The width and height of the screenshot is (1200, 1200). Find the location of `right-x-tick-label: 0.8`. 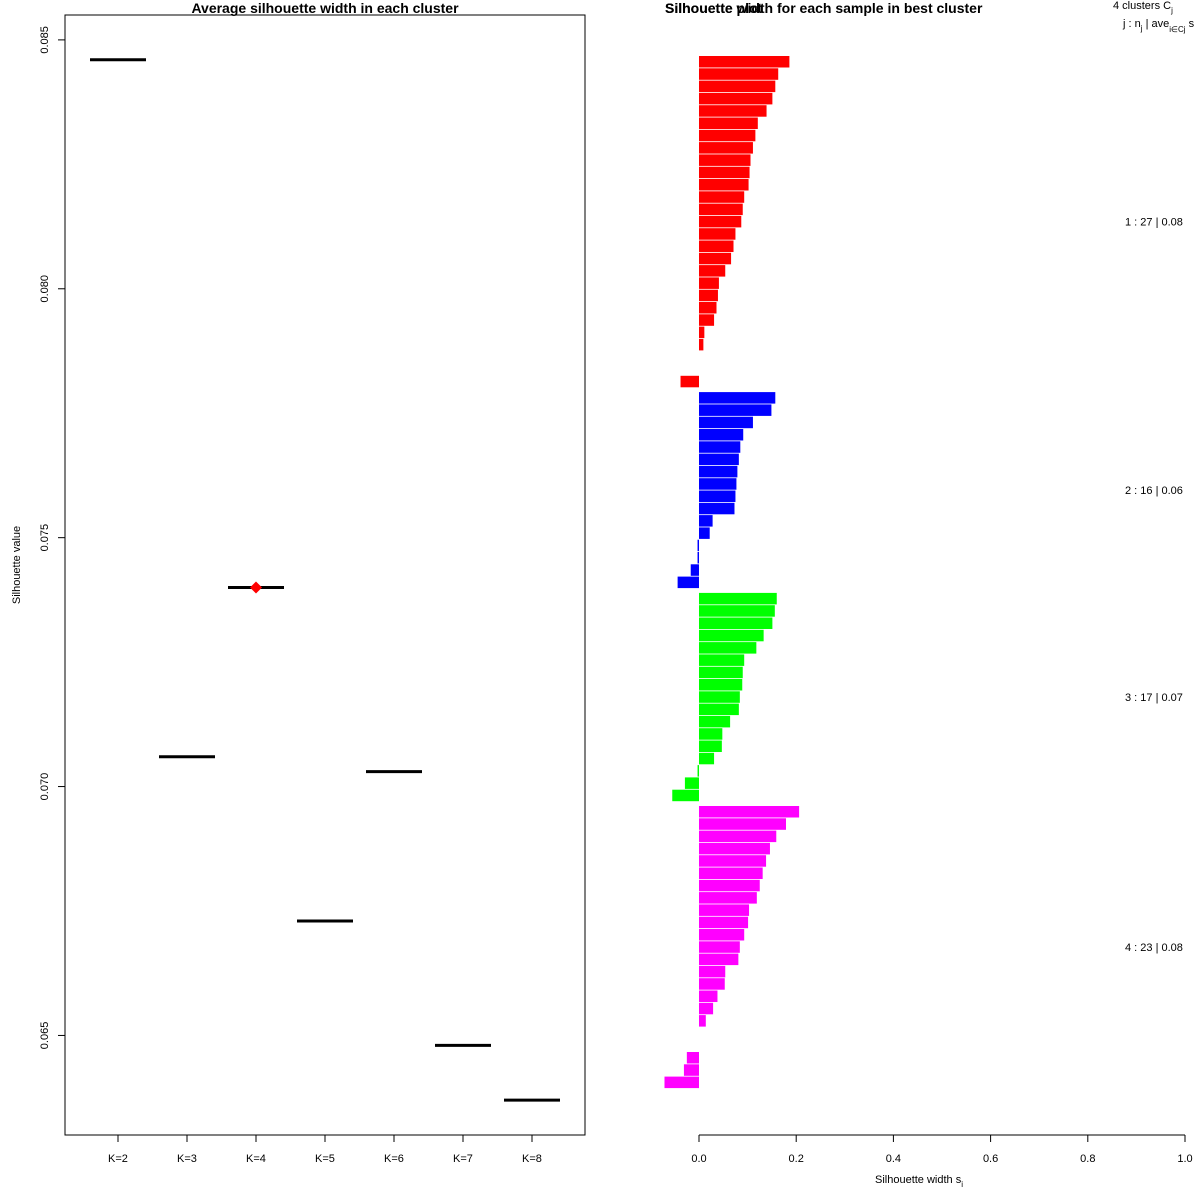

right-x-tick-label: 0.8 is located at coordinates (1087, 1159).